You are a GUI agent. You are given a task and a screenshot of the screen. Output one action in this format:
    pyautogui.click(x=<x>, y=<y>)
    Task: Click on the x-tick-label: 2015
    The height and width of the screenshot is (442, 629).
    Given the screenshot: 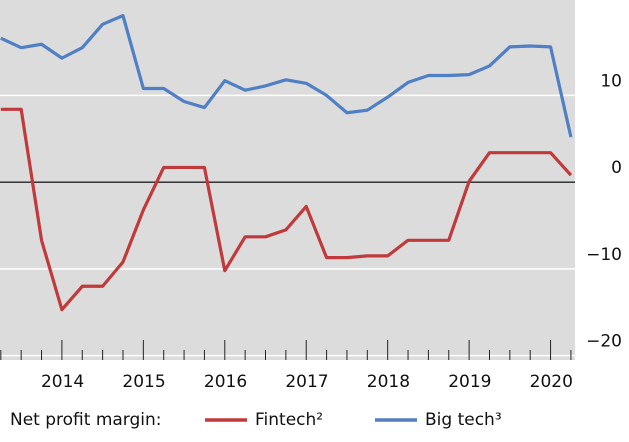 What is the action you would take?
    pyautogui.click(x=143, y=382)
    